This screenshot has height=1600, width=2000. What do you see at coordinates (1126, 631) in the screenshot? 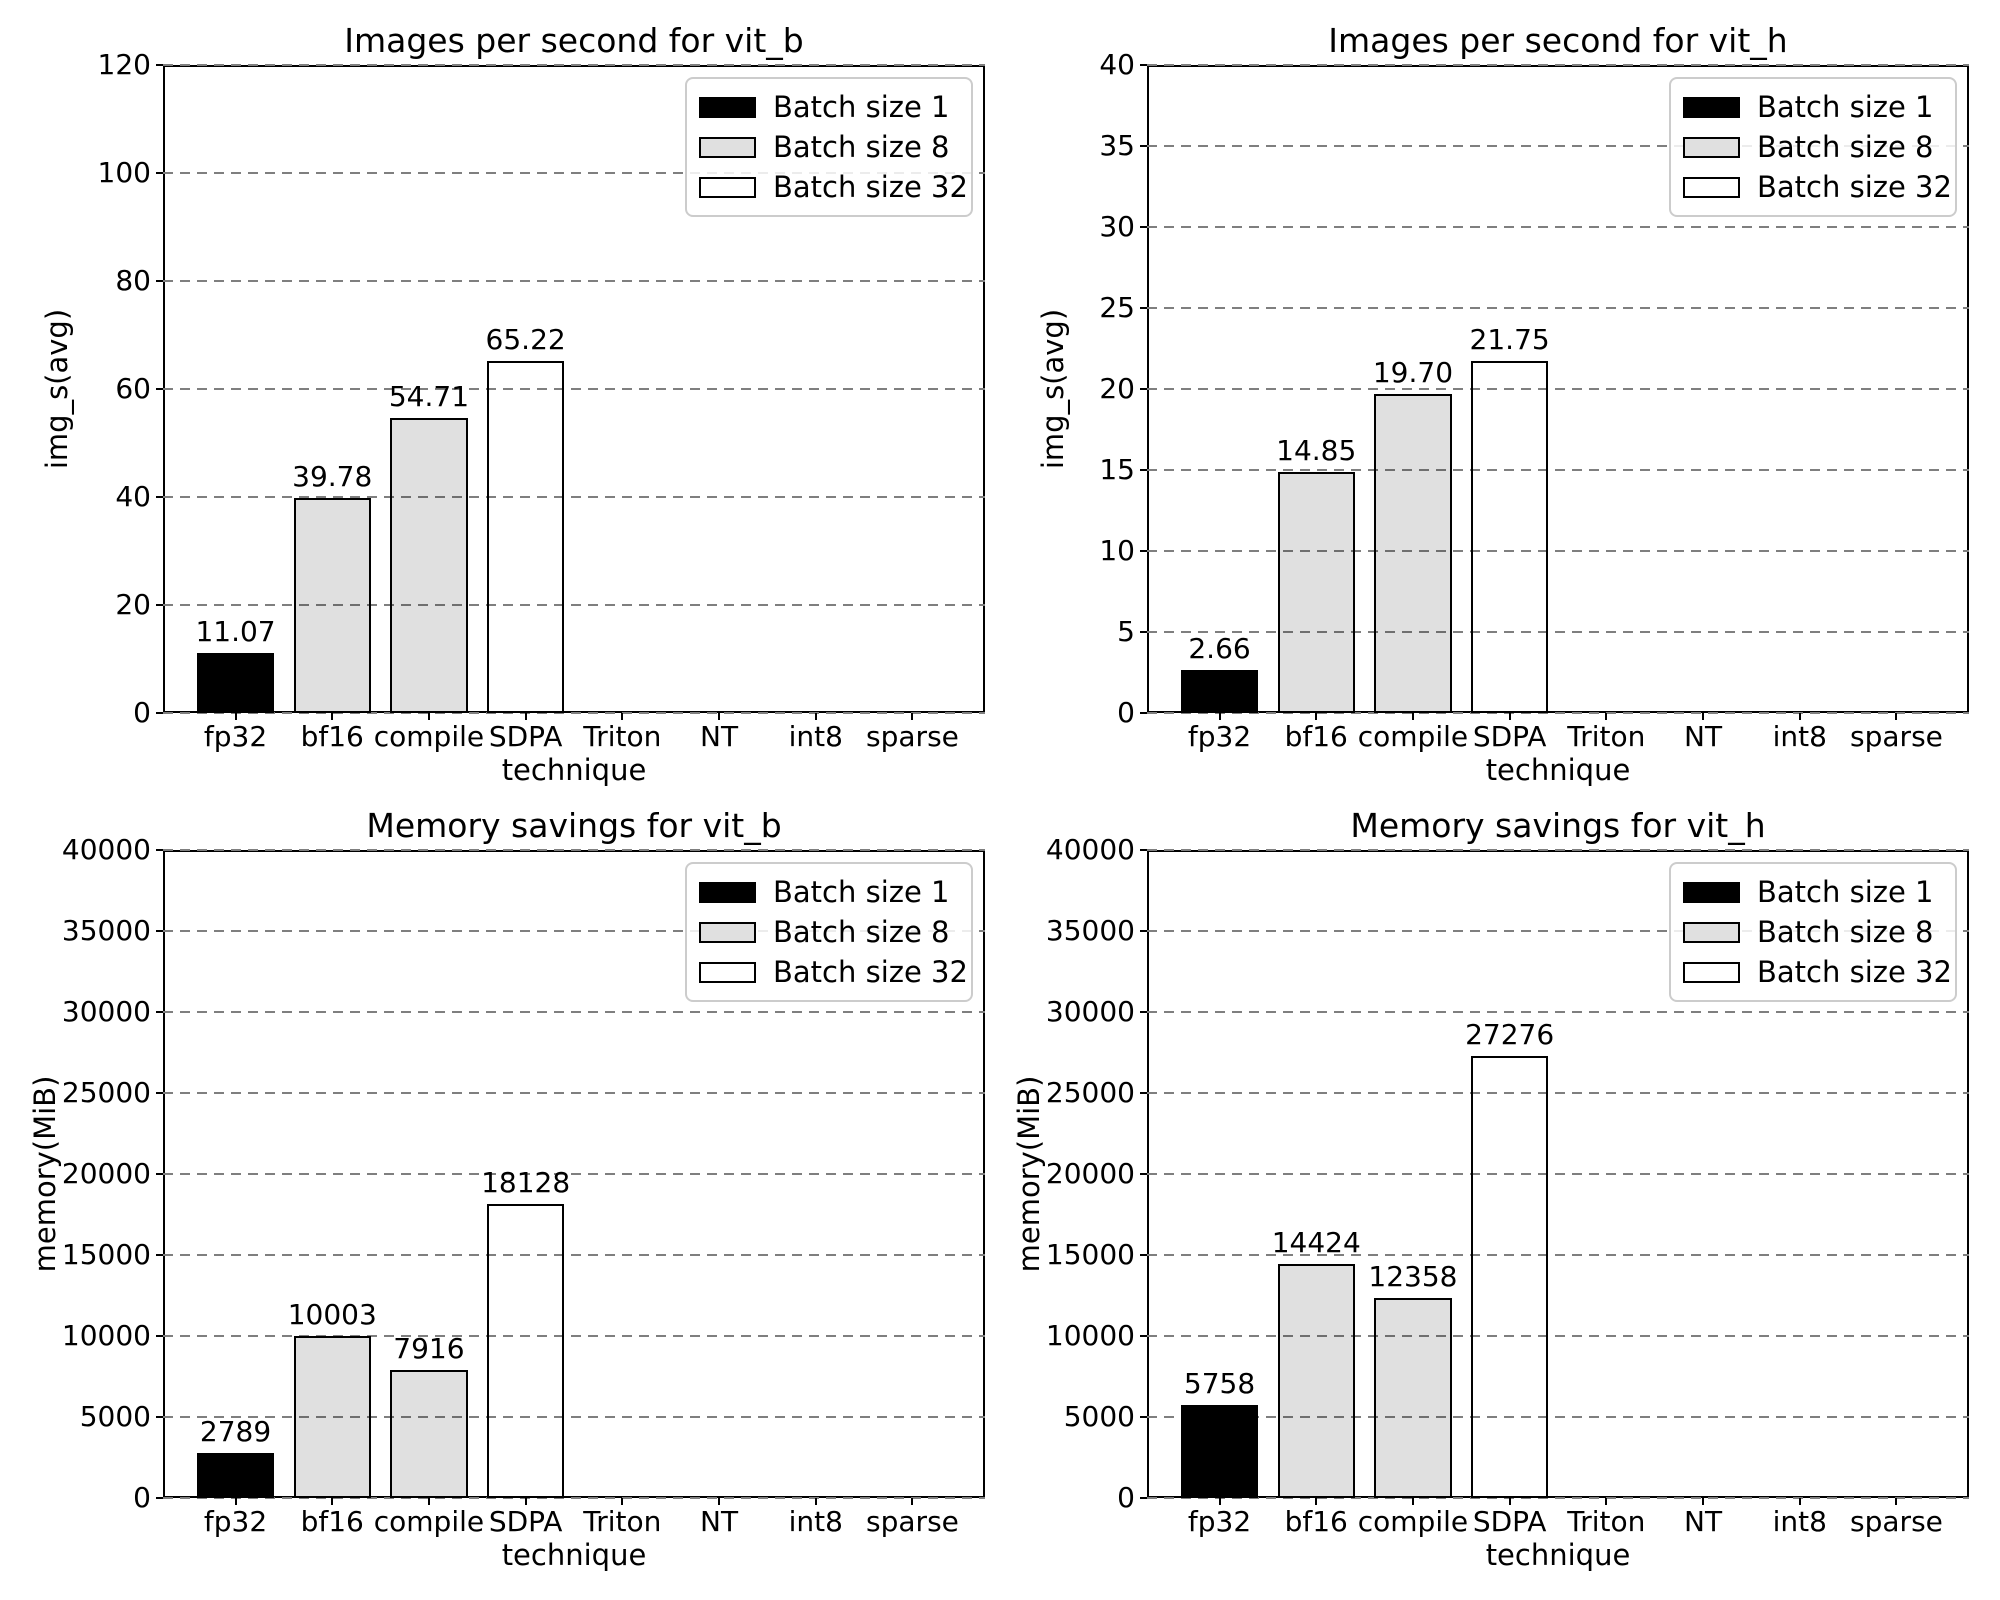
I see `y-tick-label: 5` at bounding box center [1126, 631].